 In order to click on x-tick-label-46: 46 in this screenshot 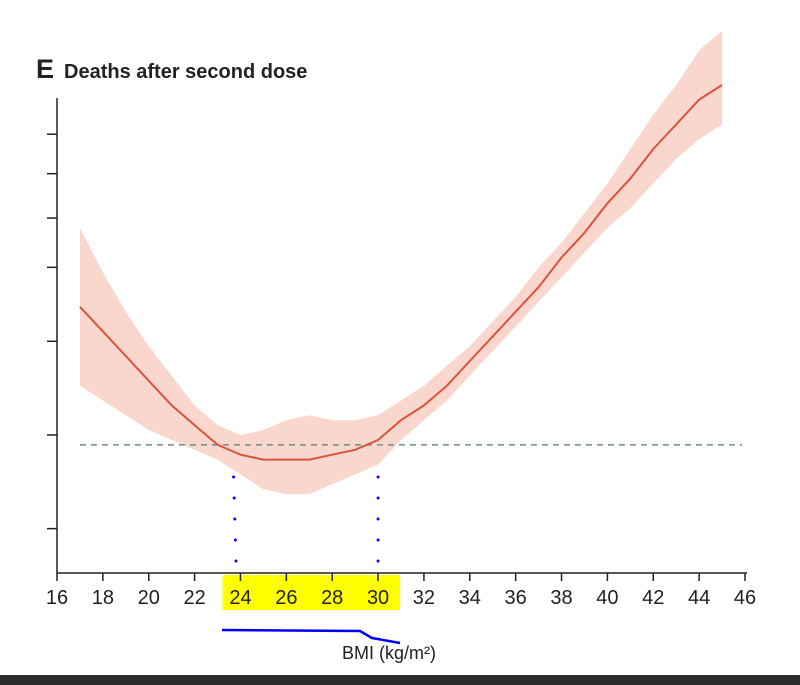, I will do `click(745, 598)`.